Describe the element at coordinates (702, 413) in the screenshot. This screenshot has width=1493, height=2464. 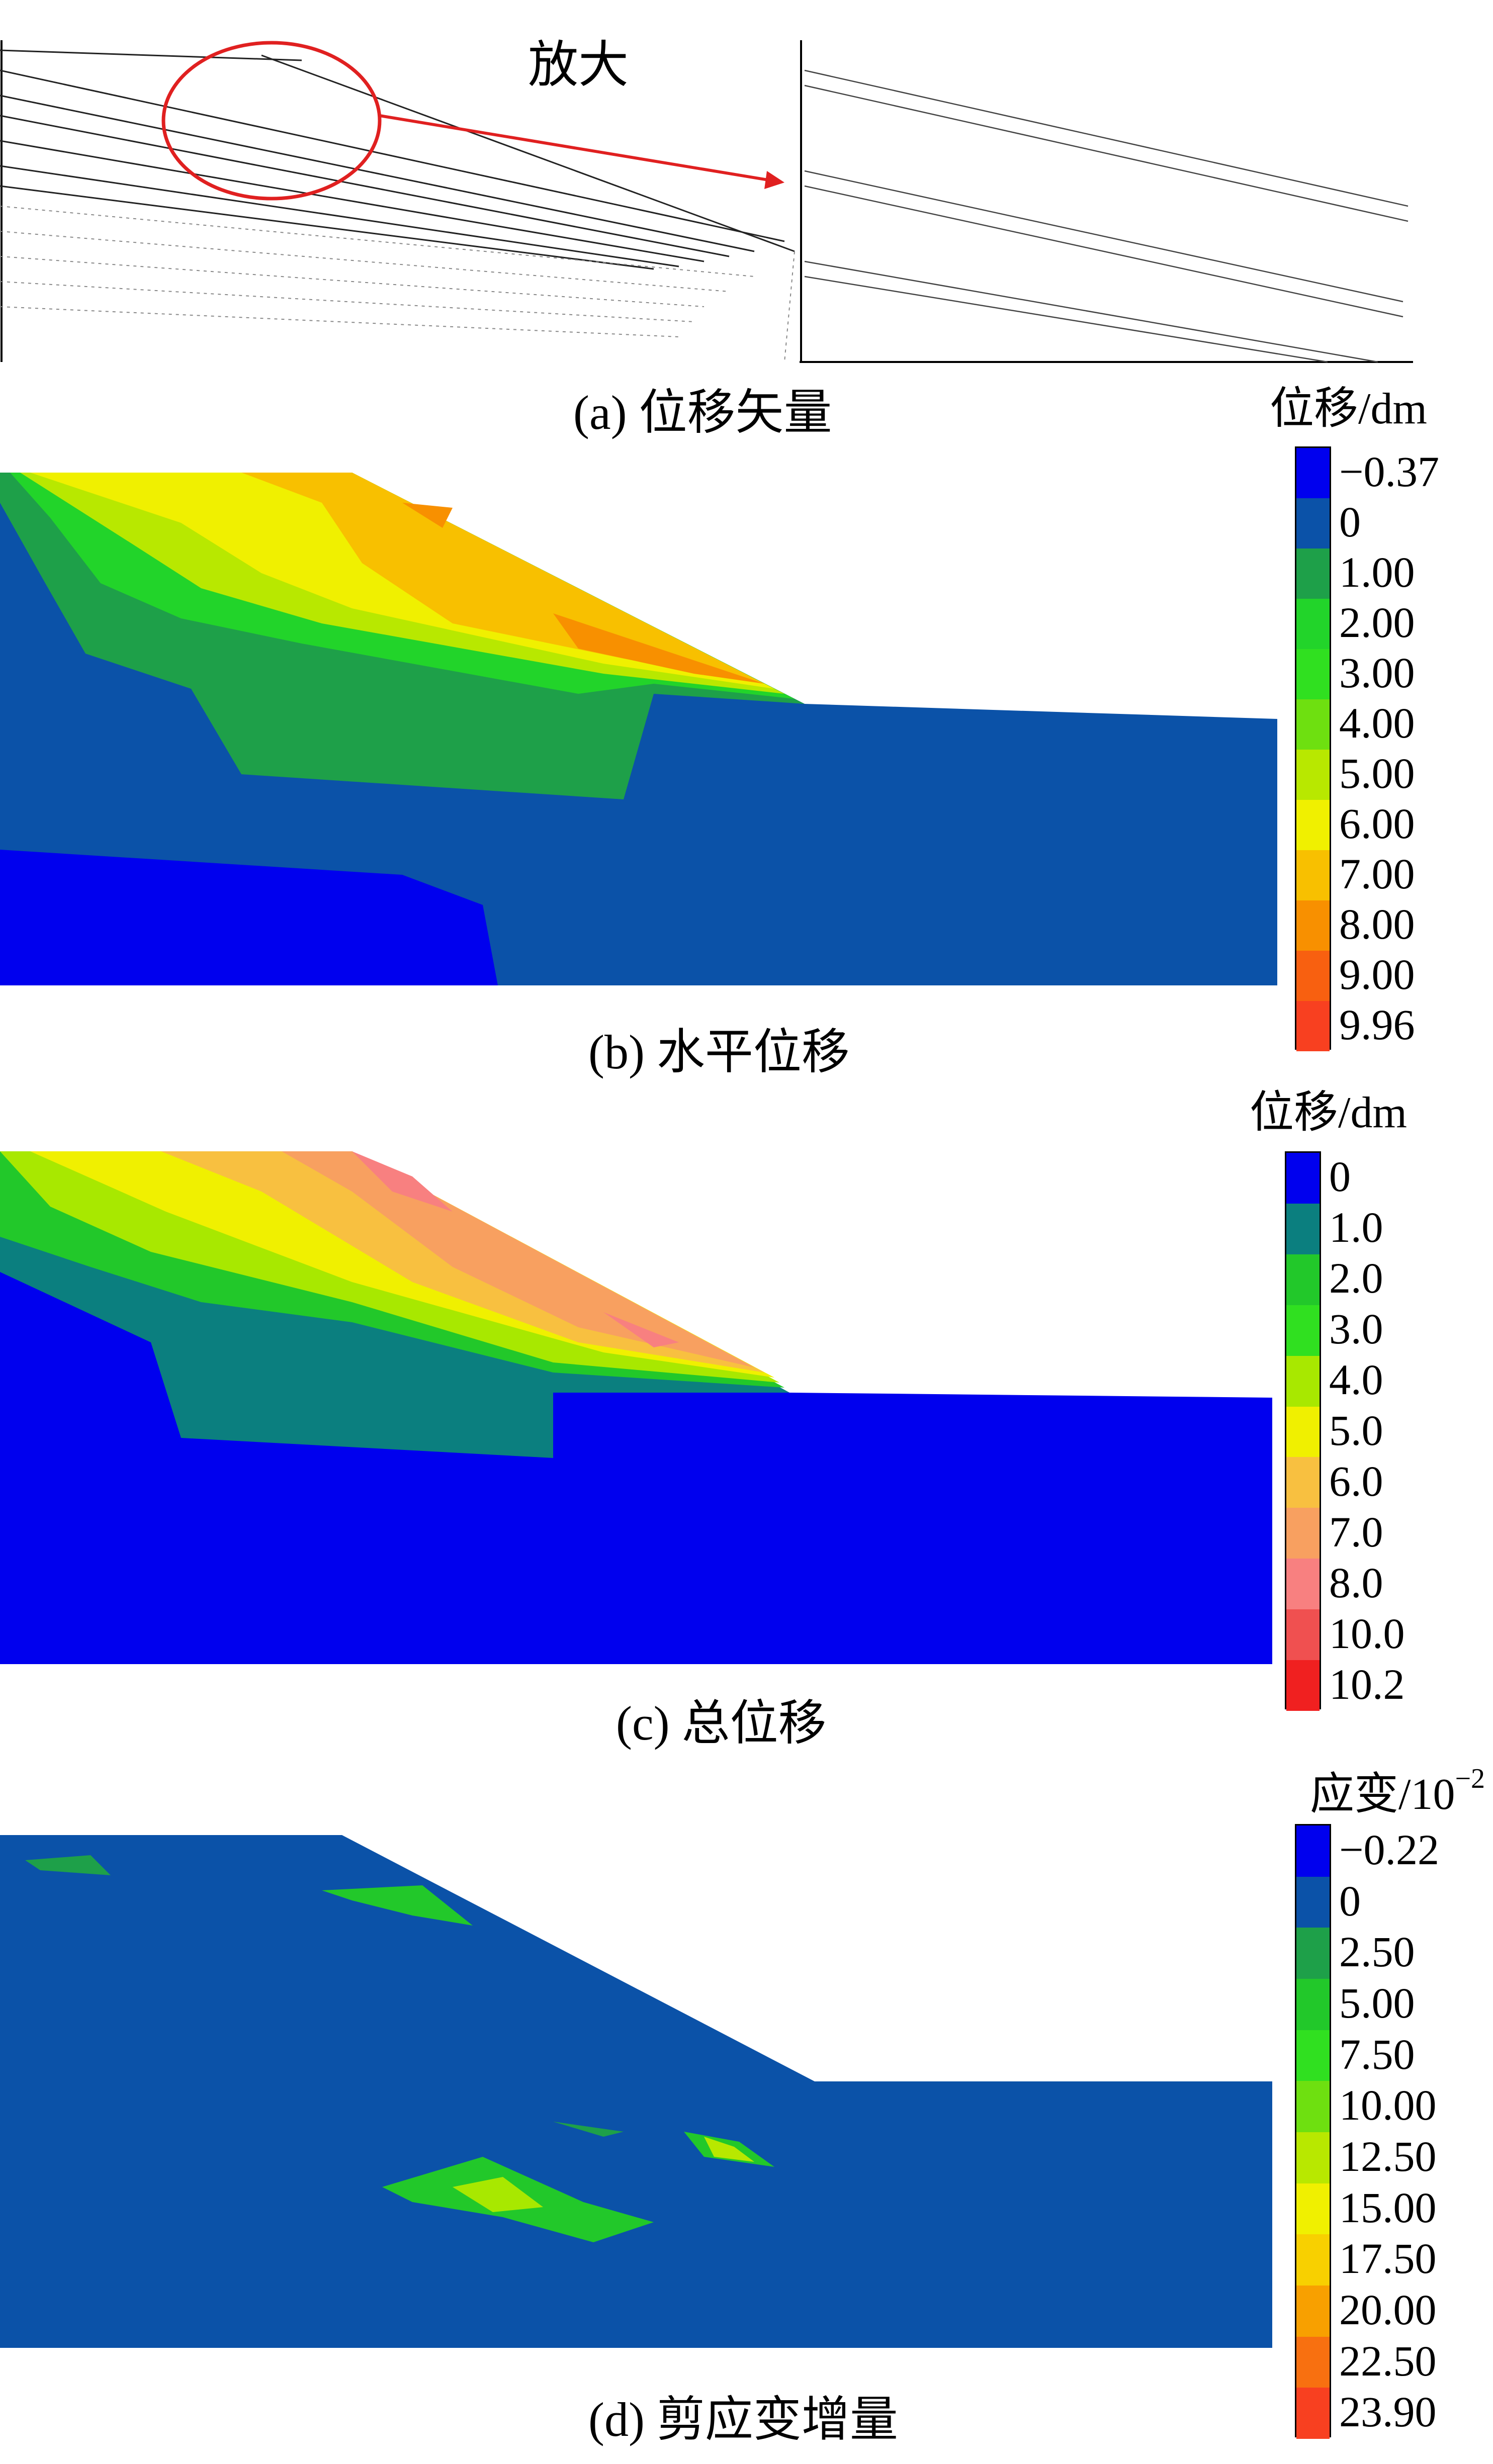
I see `panel-a-caption: (a) 位移矢量` at that location.